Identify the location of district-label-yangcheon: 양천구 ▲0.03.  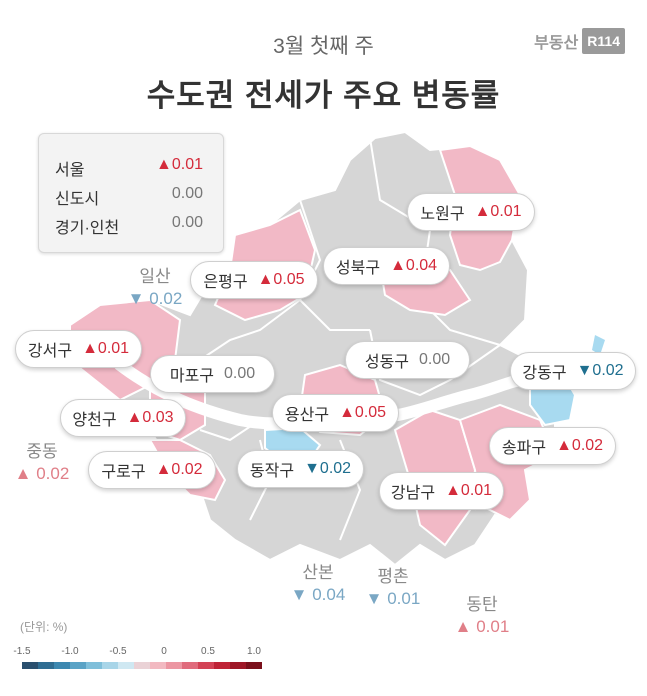
(123, 418).